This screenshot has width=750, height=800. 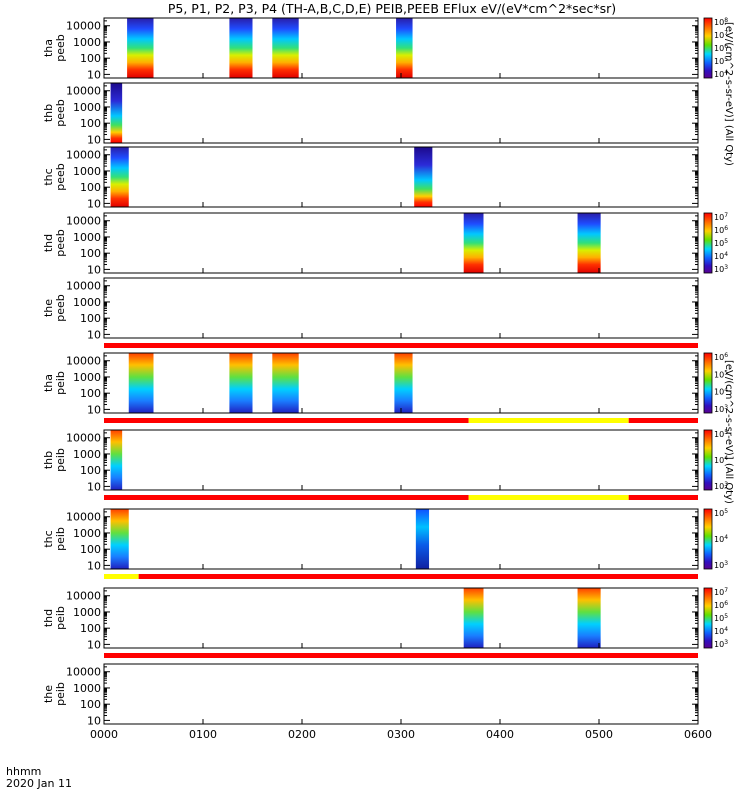 I want to click on panel-label-probe: tha, so click(x=48, y=48).